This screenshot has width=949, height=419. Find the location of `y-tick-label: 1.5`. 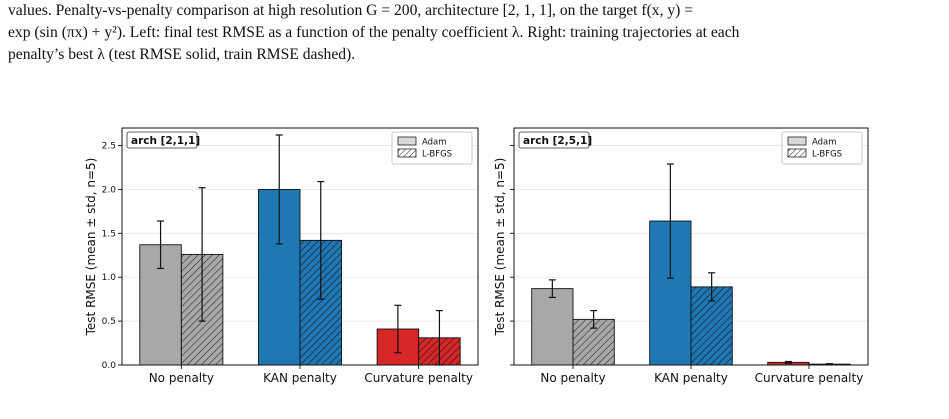

y-tick-label: 1.5 is located at coordinates (109, 234).